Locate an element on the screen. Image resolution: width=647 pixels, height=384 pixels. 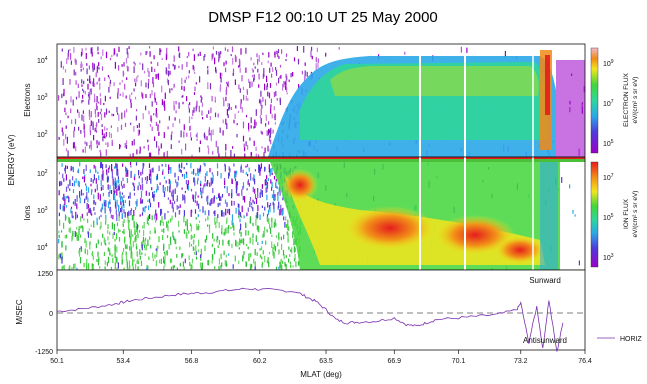
ion-colorbar: 107 105 103 ION FLUX eV/(cm² s sr eV) is located at coordinates (614, 214).